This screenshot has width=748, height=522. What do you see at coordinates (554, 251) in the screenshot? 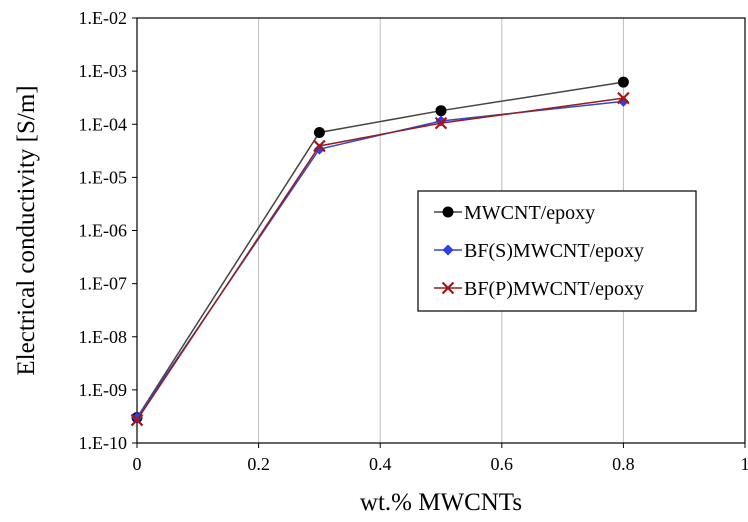
I see `legend-label: BF(S)MWCNT/epoxy` at bounding box center [554, 251].